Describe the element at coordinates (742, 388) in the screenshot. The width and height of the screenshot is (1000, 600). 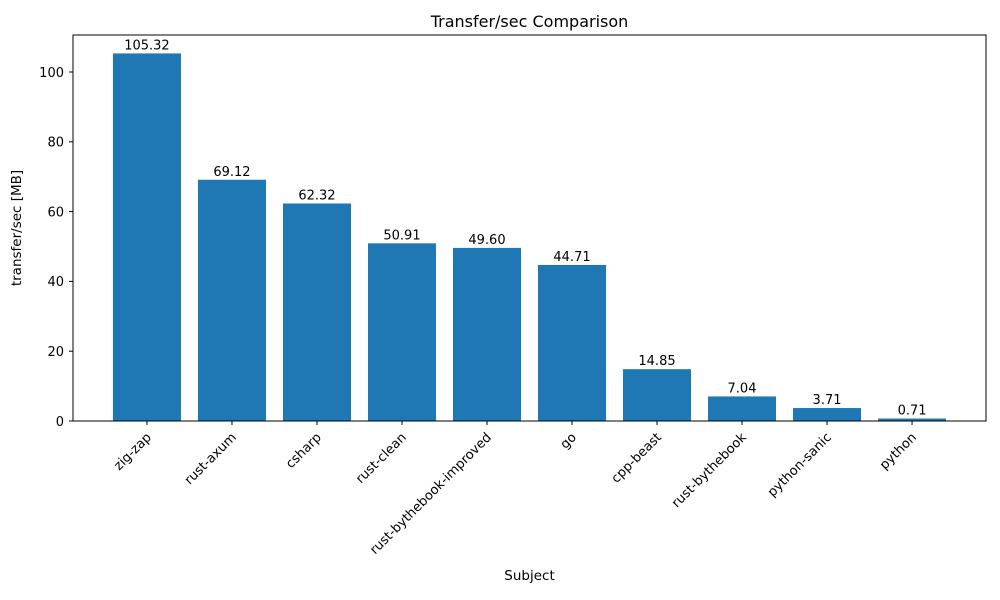
I see `bar-value-label: 7.04` at that location.